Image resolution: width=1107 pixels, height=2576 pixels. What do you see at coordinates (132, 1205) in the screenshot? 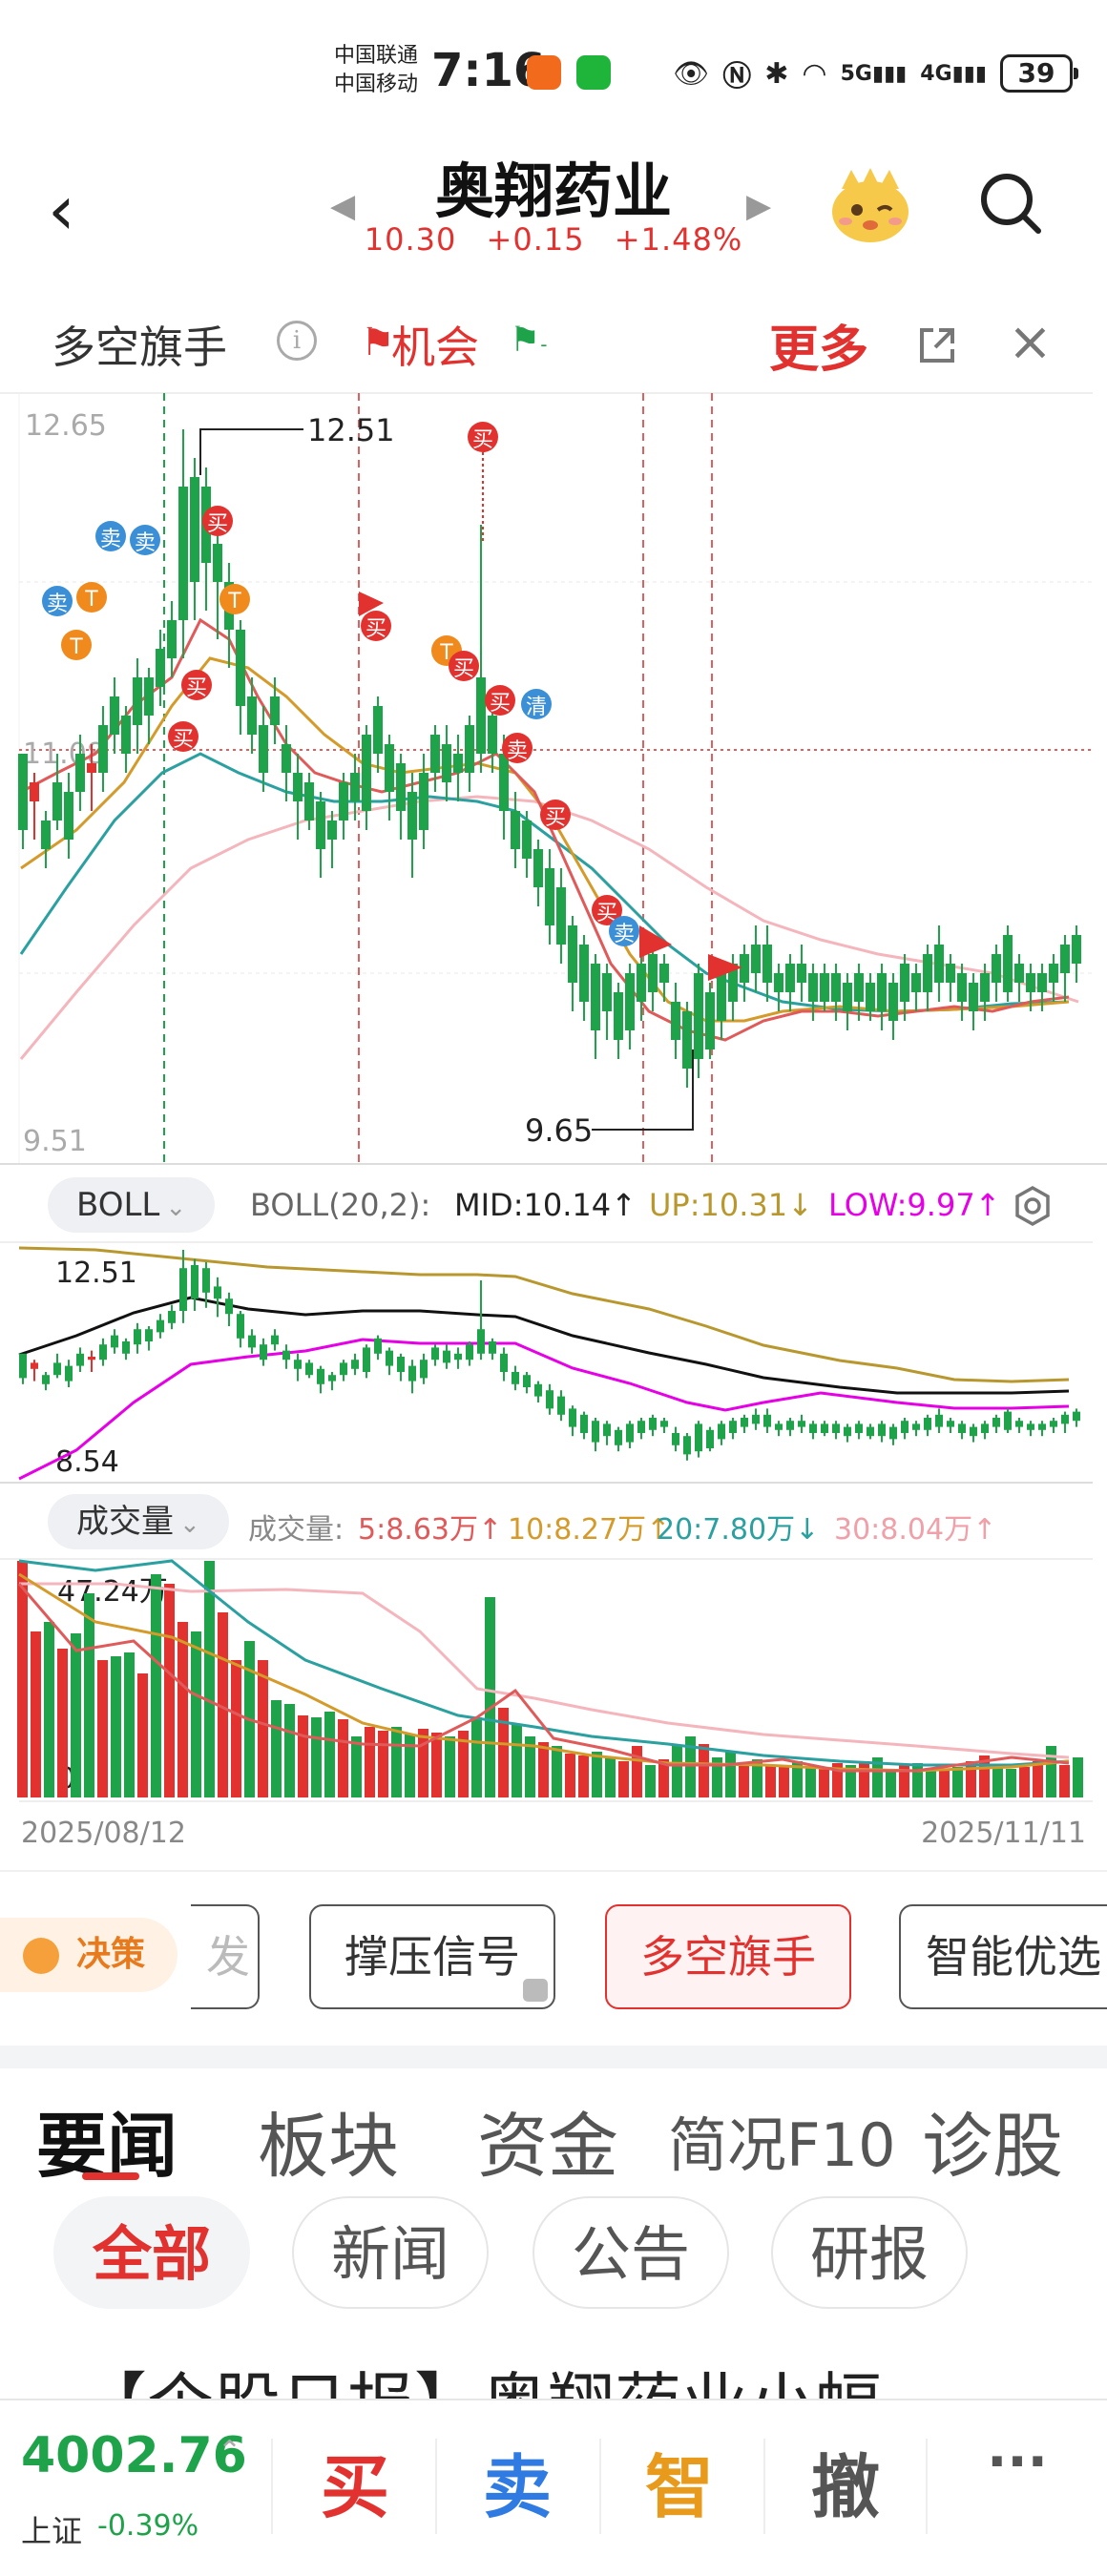
I see `boll-selector: BOLL ⌄` at bounding box center [132, 1205].